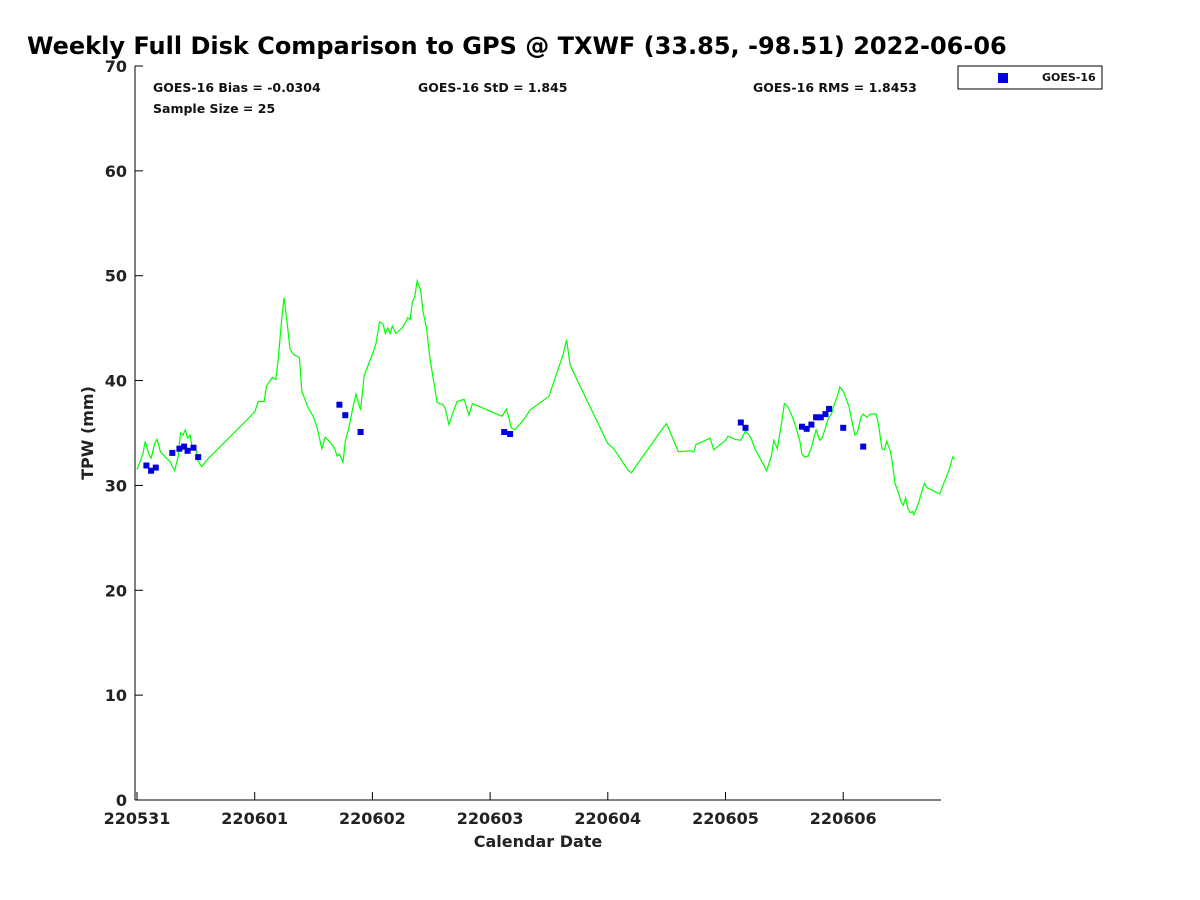  Describe the element at coordinates (116, 695) in the screenshot. I see `y-tick-label: 10` at that location.